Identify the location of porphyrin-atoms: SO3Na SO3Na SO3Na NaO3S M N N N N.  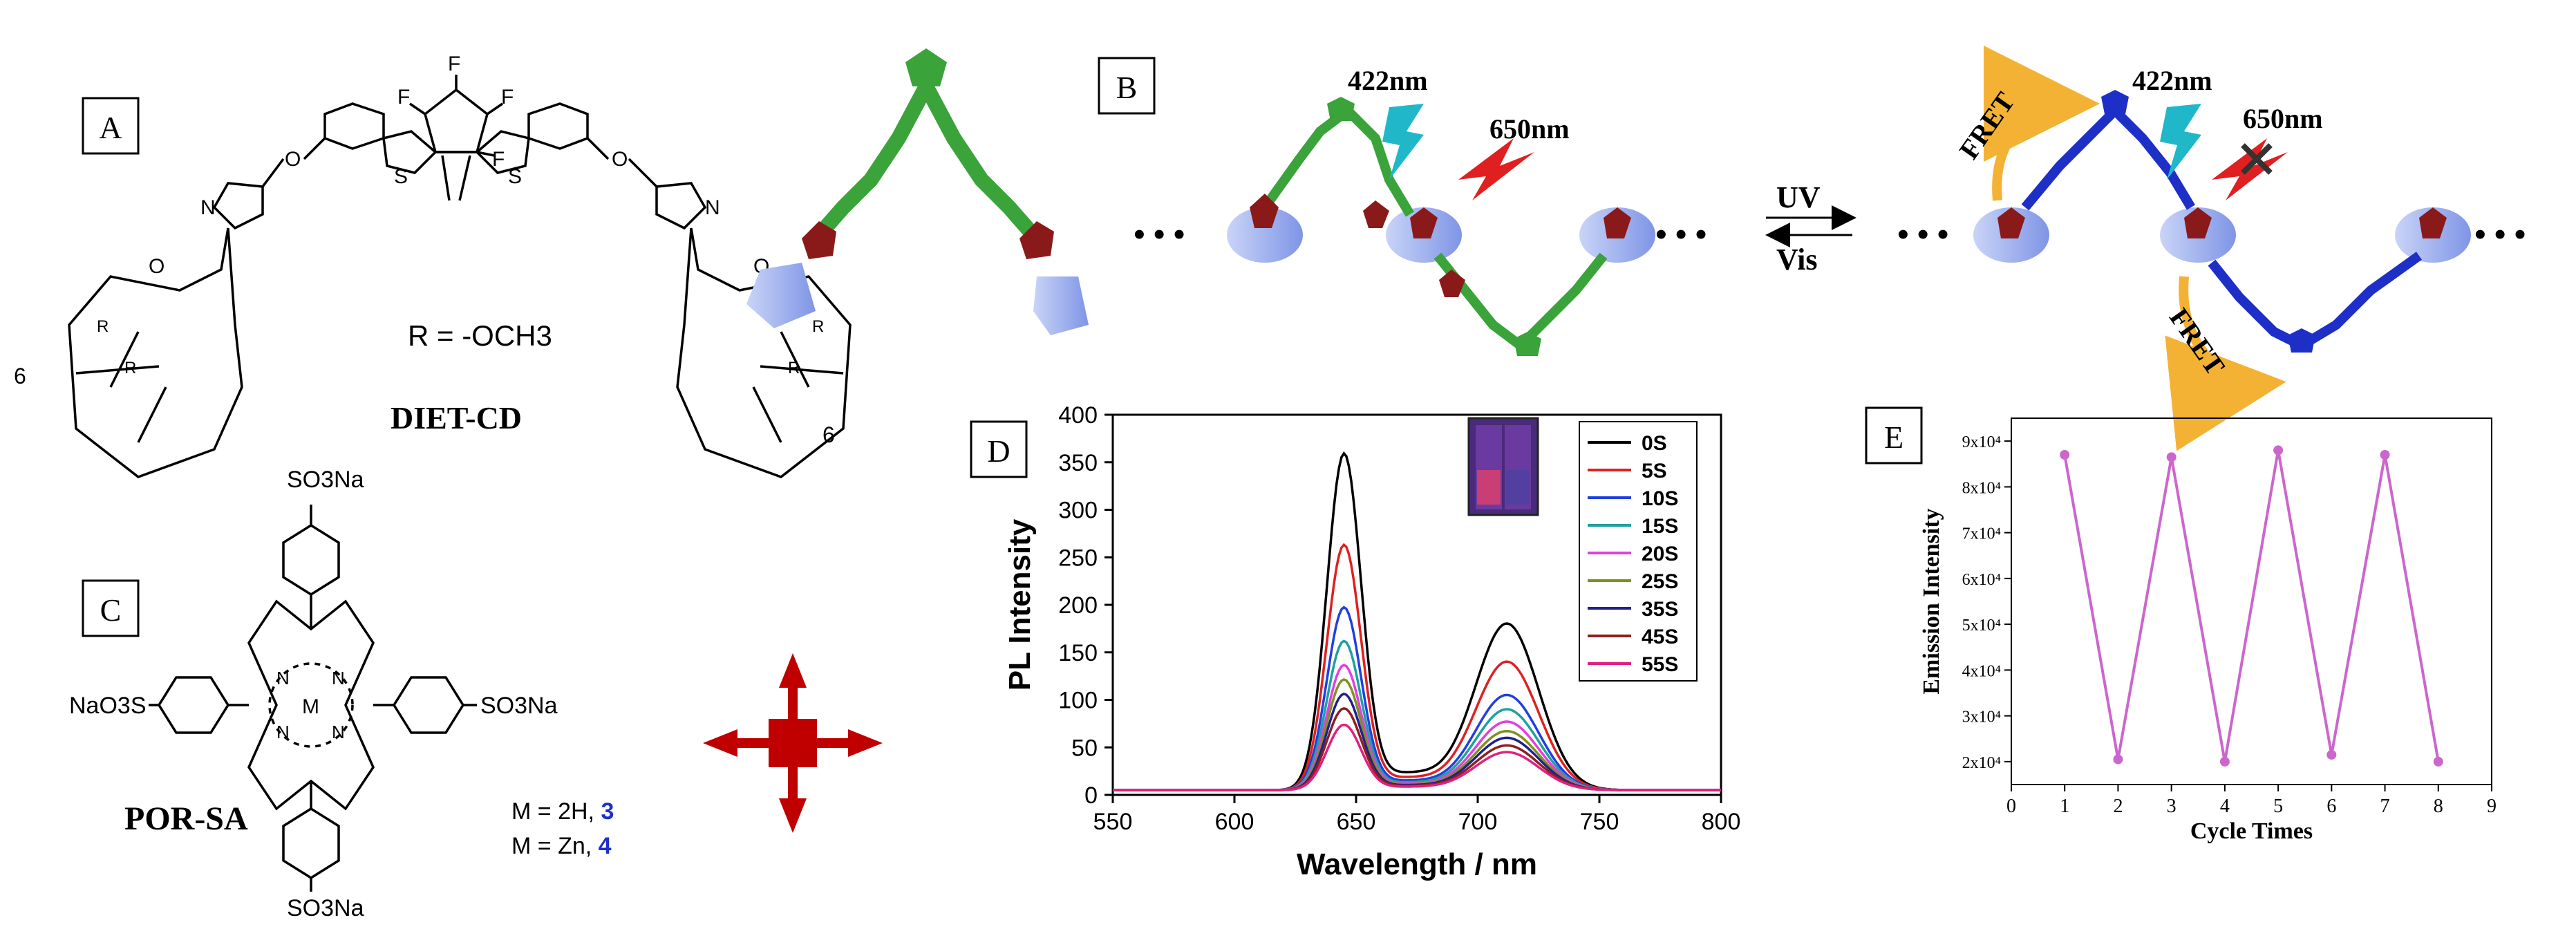
(313, 694).